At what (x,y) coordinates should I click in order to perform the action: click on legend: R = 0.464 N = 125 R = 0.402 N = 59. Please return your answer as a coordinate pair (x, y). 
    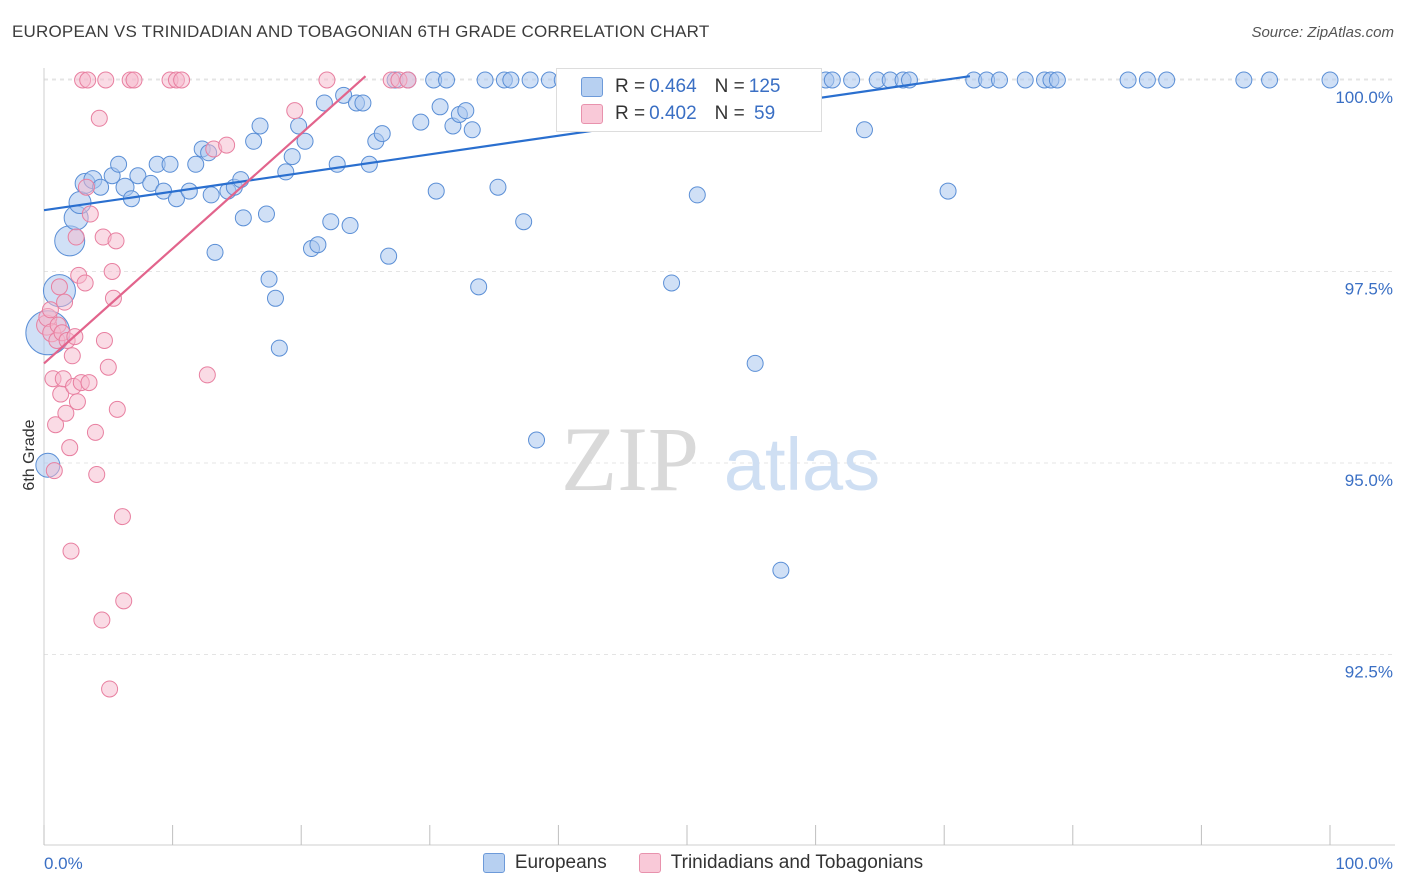
    Looking at the image, I should click on (689, 100).